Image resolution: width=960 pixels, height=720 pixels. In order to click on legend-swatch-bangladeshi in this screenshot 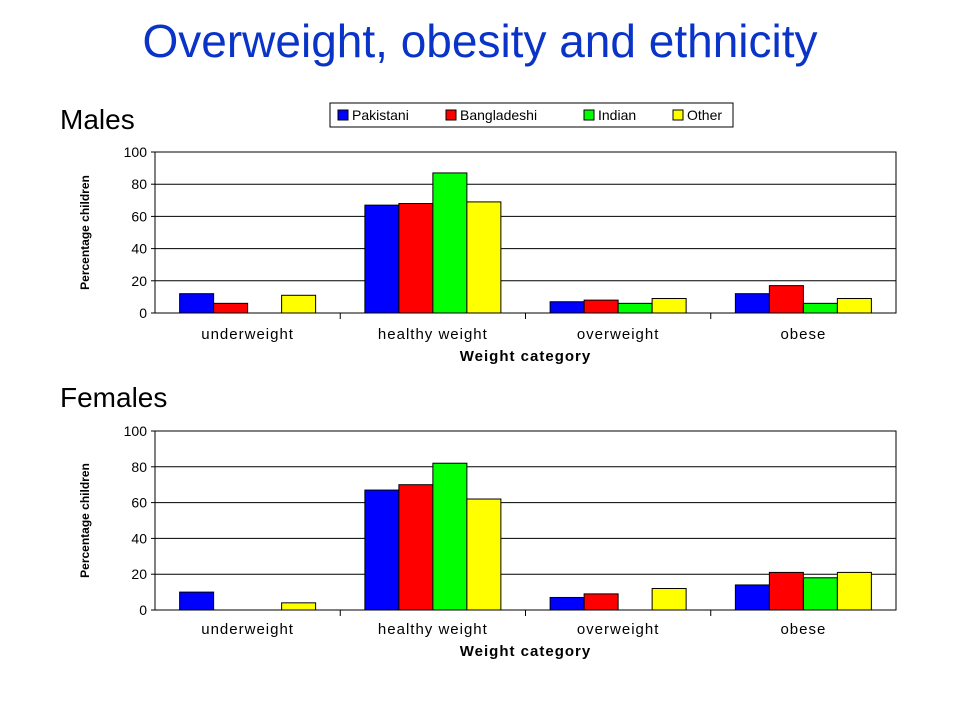, I will do `click(451, 115)`.